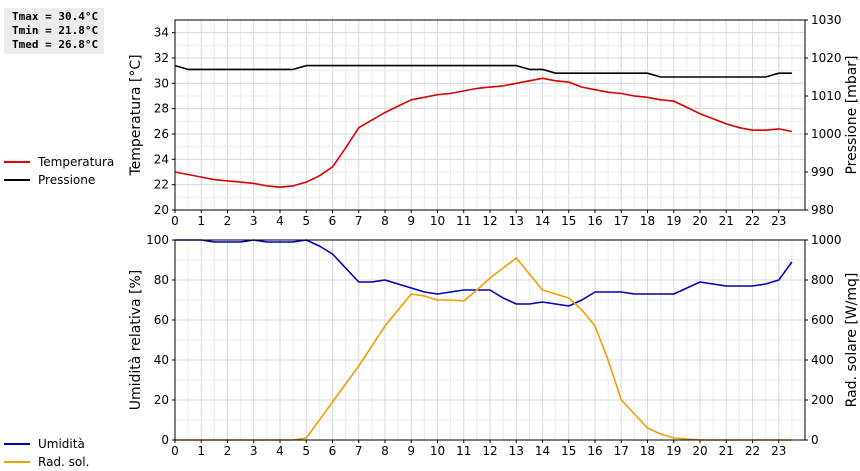 This screenshot has height=471, width=860. I want to click on y-tick-label: 30, so click(161, 83).